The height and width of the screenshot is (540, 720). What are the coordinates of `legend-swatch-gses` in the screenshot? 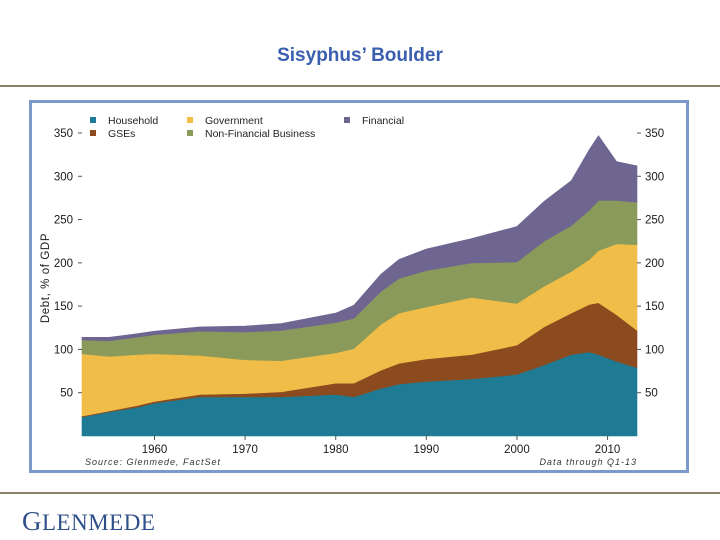 It's located at (93, 133).